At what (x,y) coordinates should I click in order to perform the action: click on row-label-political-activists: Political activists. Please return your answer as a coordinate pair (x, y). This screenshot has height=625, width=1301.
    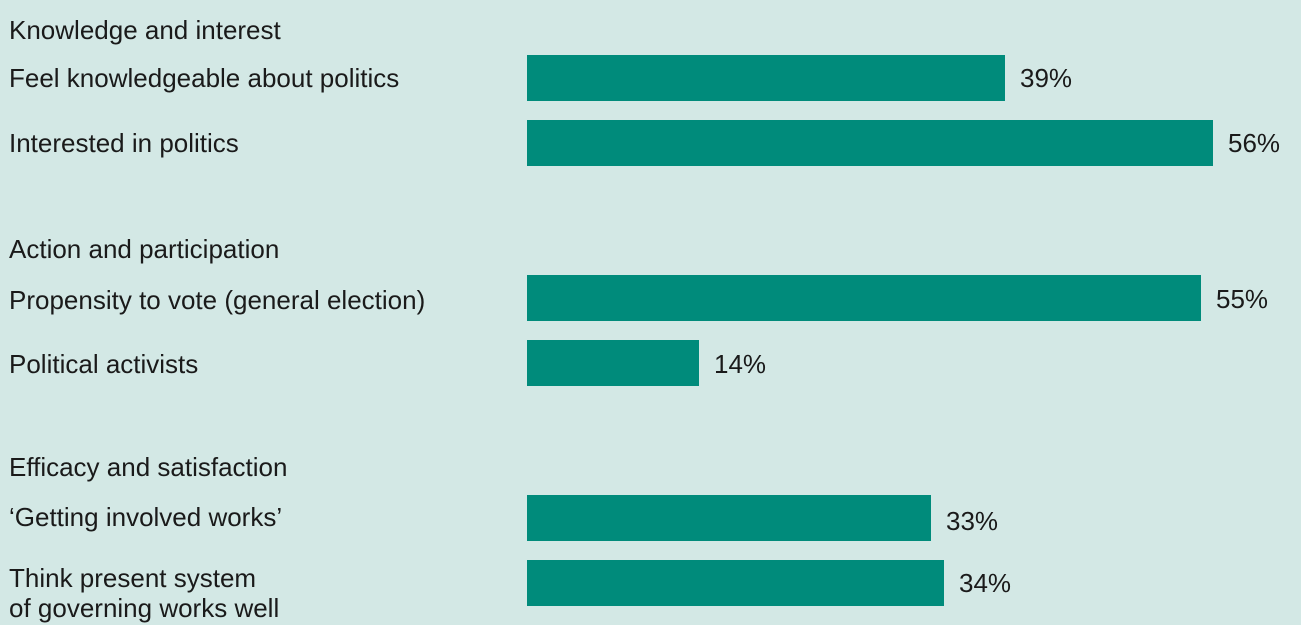
    Looking at the image, I should click on (104, 364).